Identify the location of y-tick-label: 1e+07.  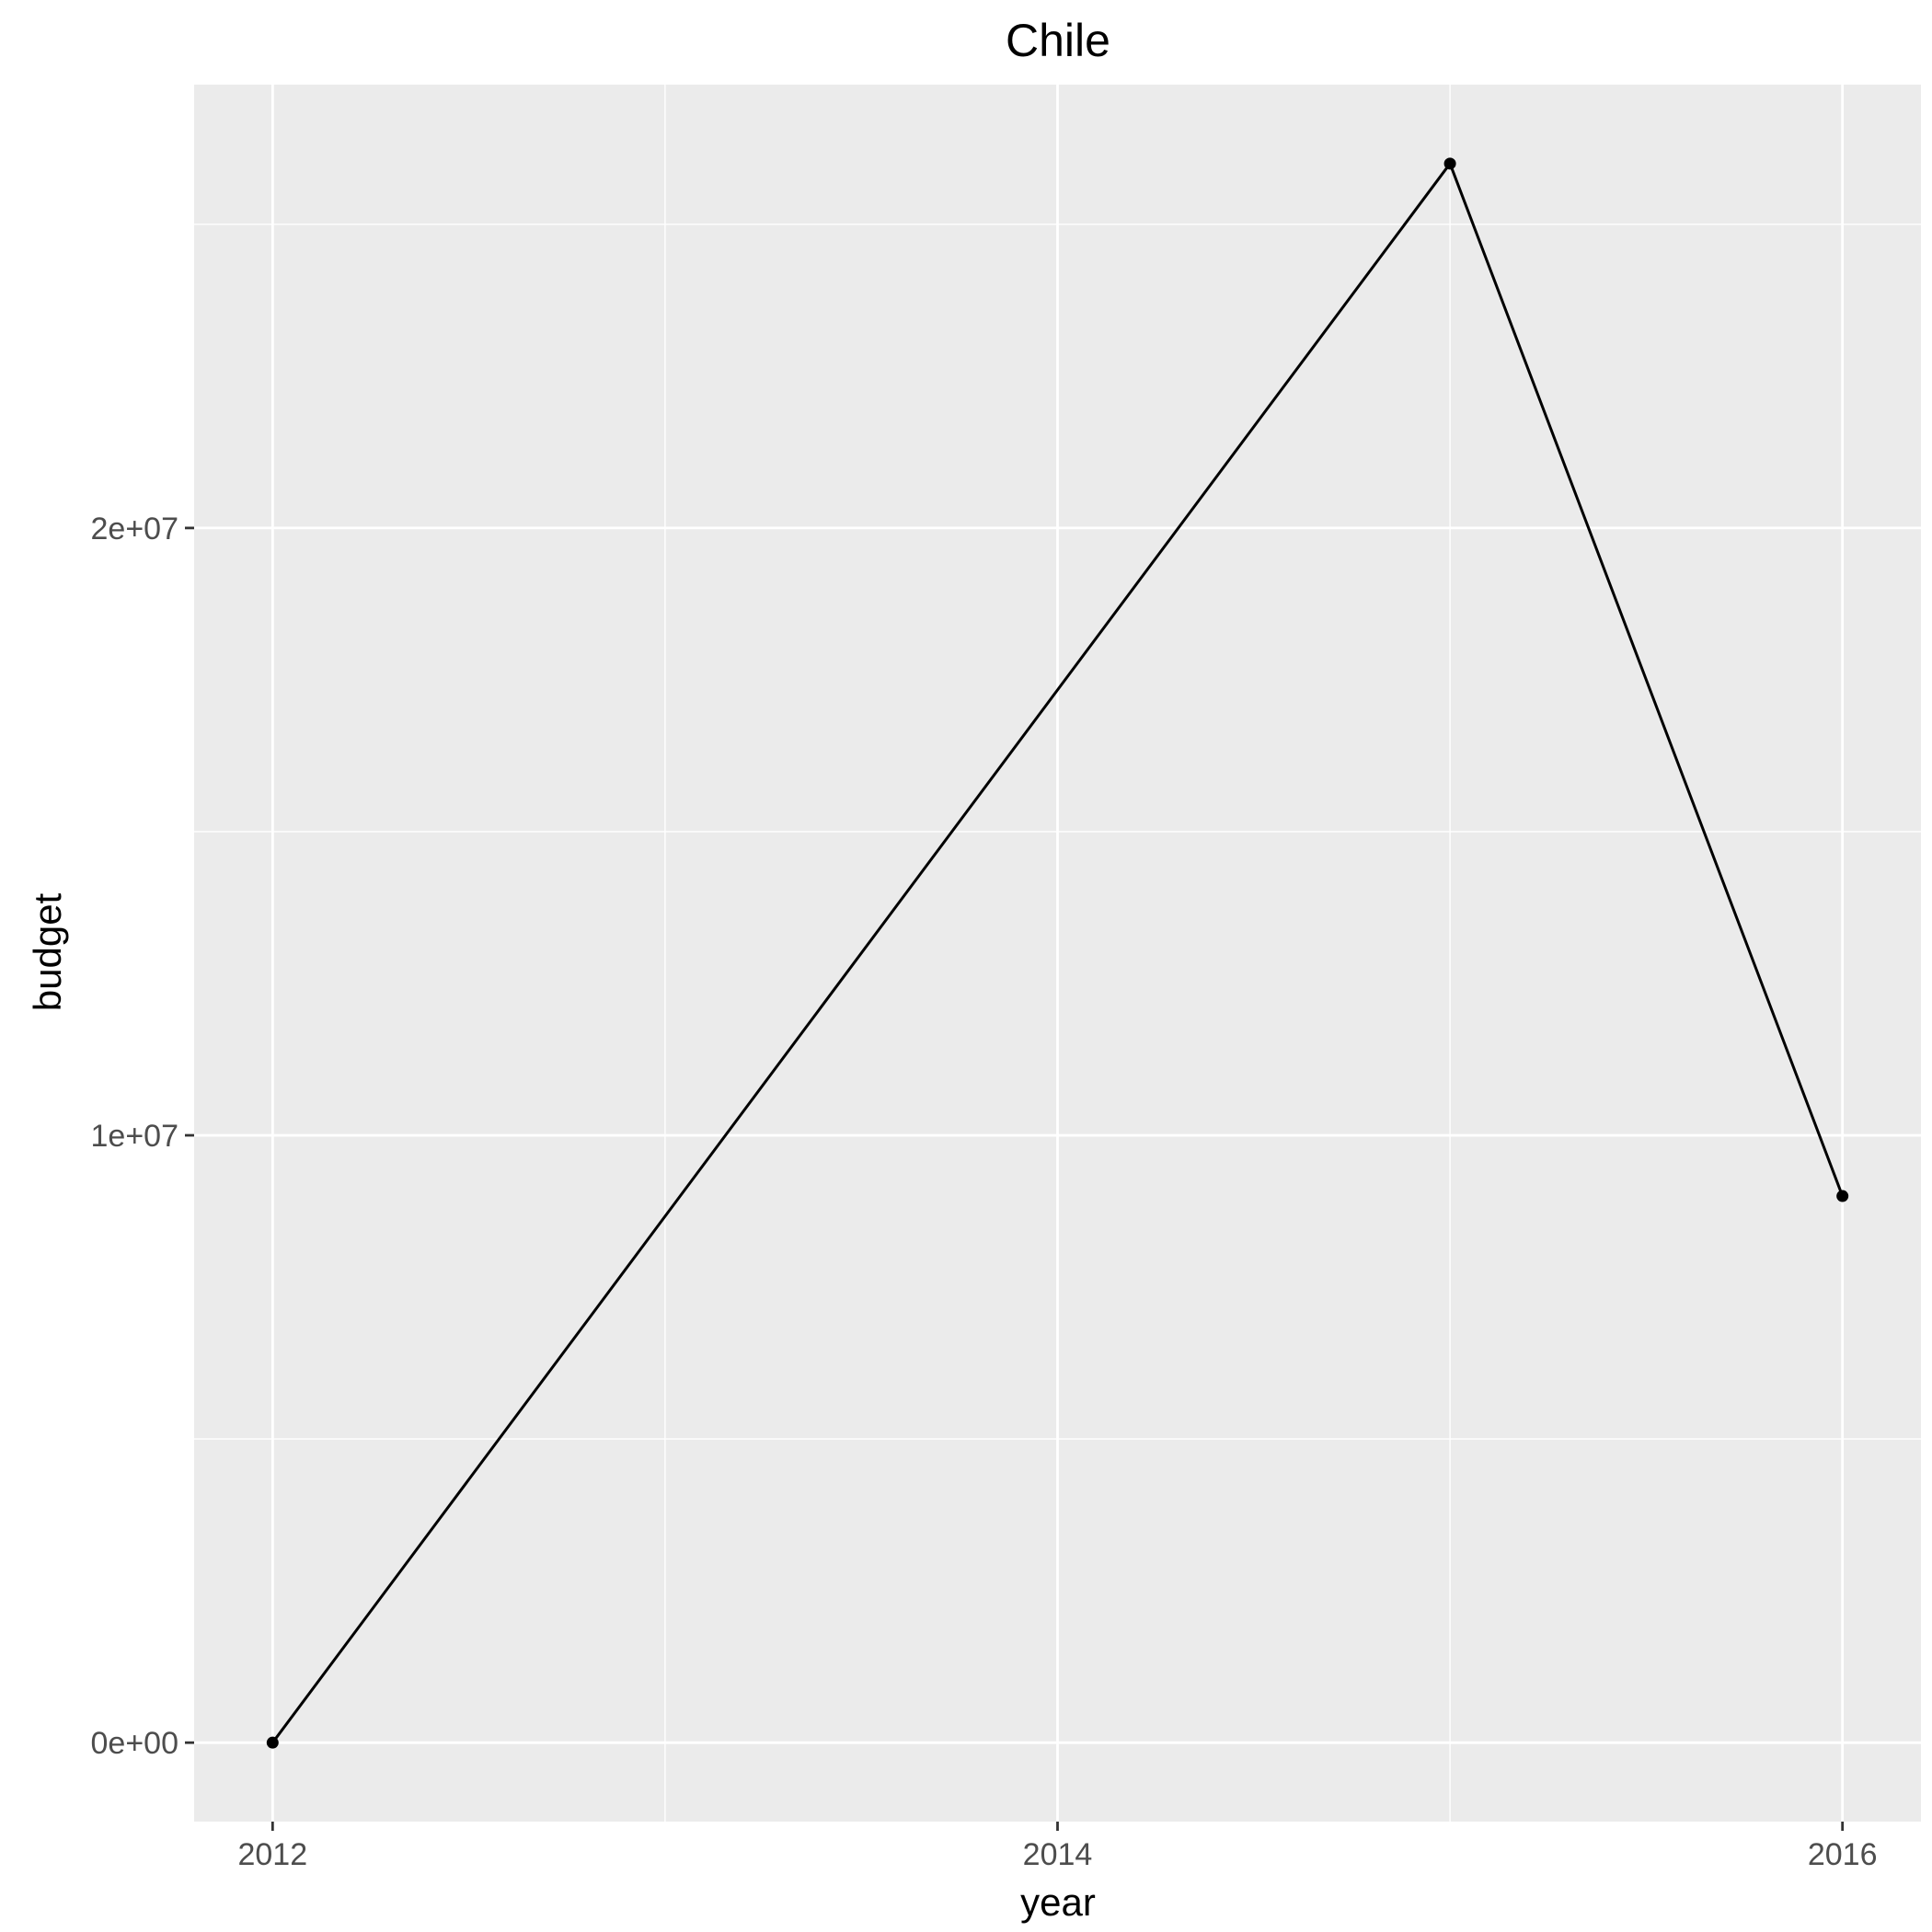
(135, 1136).